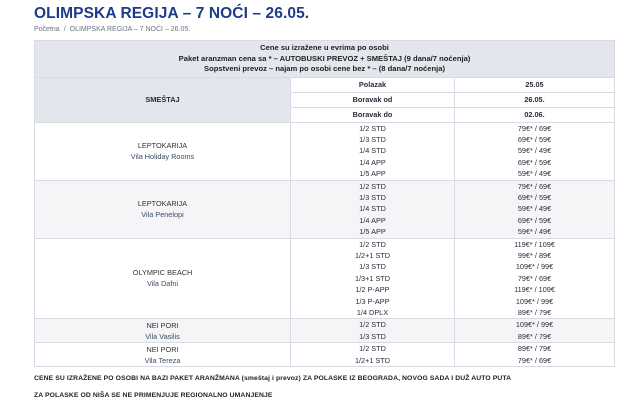 The image size is (640, 406). Describe the element at coordinates (372, 84) in the screenshot. I see `polazak-label: Polazak` at that location.